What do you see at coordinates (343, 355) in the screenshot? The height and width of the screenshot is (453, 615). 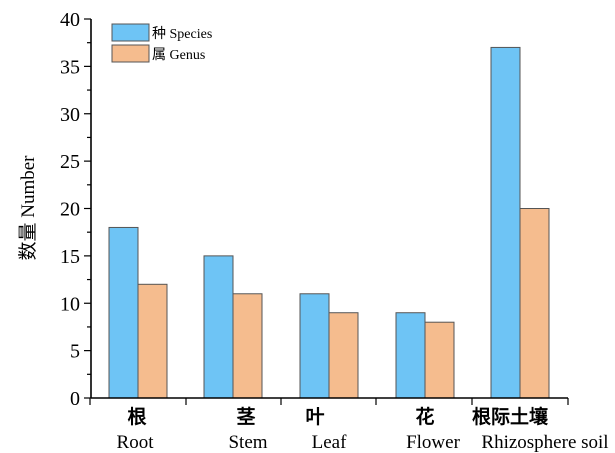 I see `bar-genus-leaf` at bounding box center [343, 355].